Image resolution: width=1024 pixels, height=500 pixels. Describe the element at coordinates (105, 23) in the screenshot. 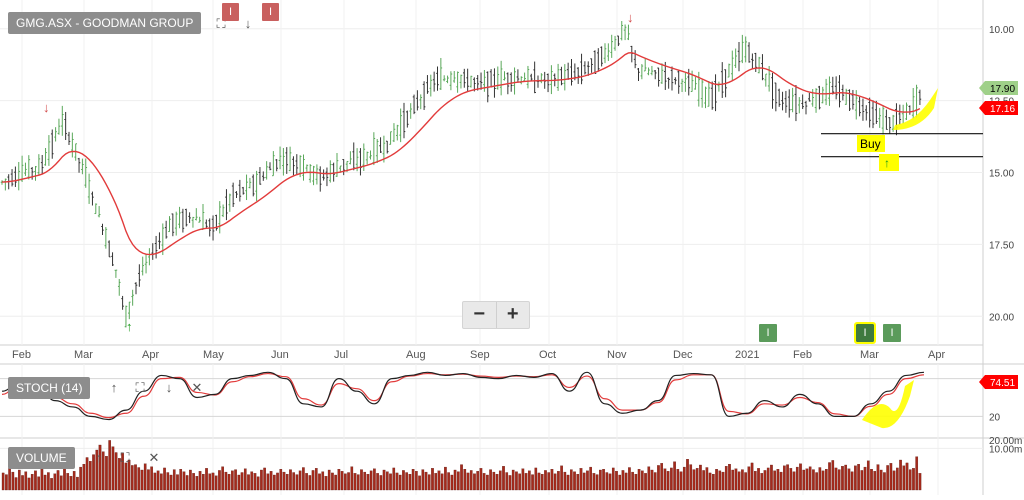

I see `symbol-label: GMG.ASX - GOODMAN GROUP` at that location.